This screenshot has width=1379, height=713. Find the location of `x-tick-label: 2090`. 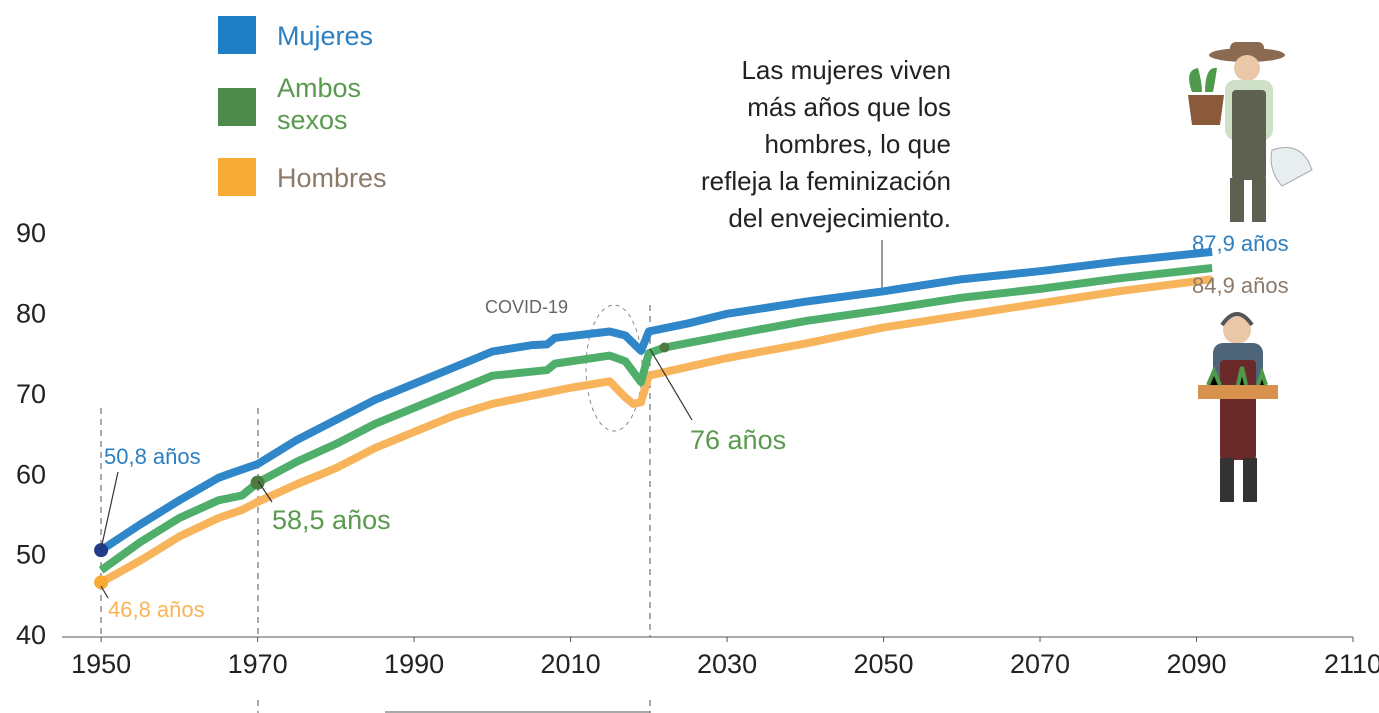

x-tick-label: 2090 is located at coordinates (1196, 664).